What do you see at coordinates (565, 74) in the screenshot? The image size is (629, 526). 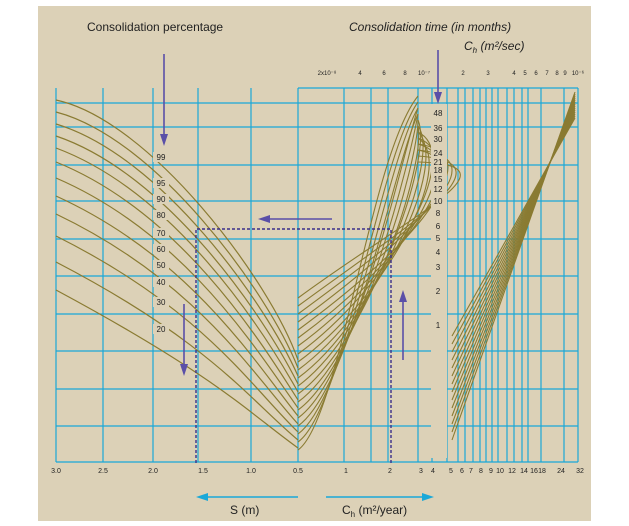 I see `top-axis-label: 9` at bounding box center [565, 74].